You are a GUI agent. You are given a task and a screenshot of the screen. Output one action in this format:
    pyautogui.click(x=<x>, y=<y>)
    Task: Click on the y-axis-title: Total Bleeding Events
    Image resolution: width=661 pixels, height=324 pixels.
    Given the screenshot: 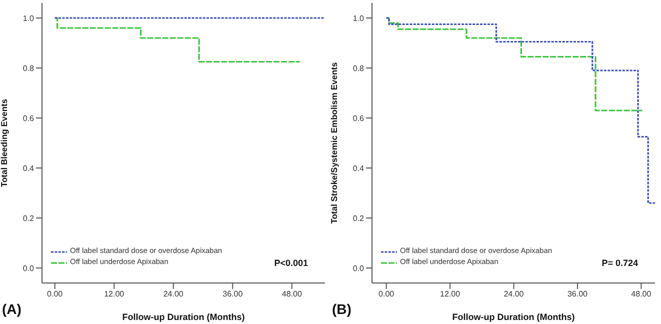 What is the action you would take?
    pyautogui.click(x=5, y=143)
    